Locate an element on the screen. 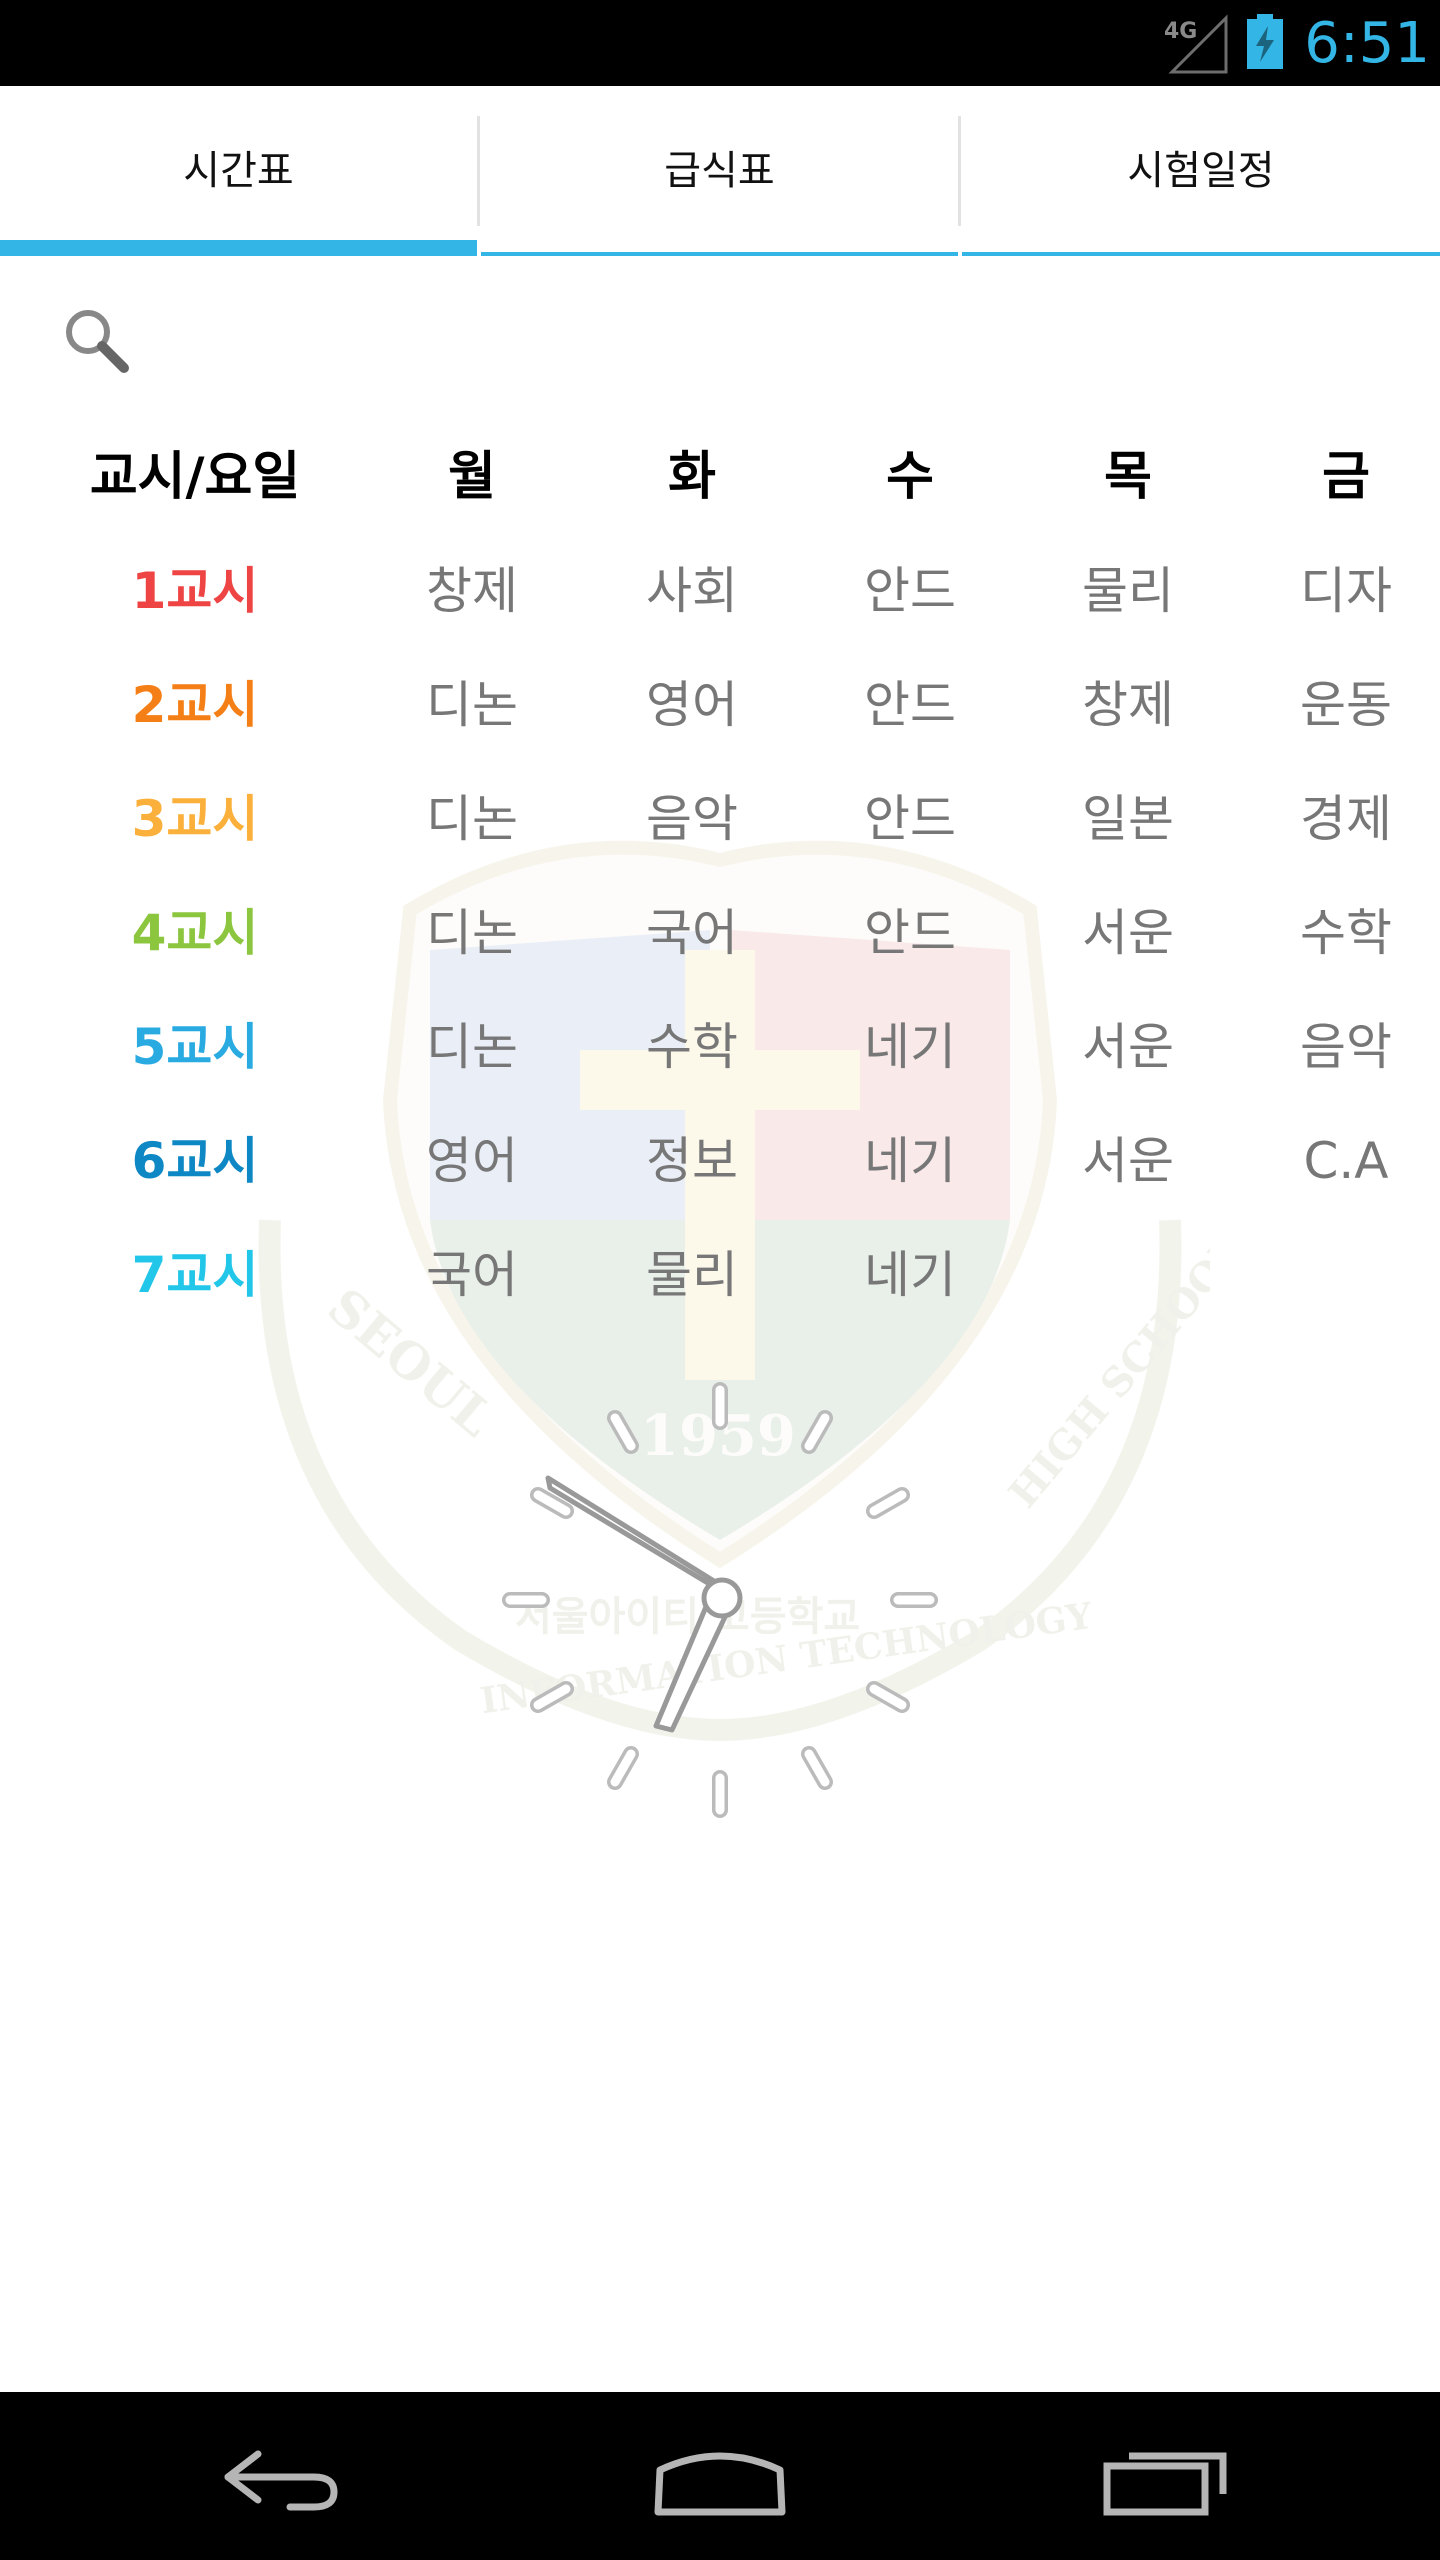 The image size is (1440, 2560). clock-minute-hand is located at coordinates (642, 1539).